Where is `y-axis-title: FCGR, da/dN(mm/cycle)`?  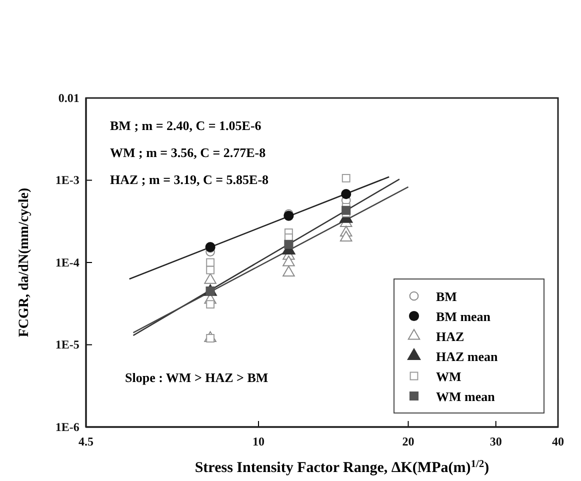
y-axis-title: FCGR, da/dN(mm/cycle) is located at coordinates (24, 263).